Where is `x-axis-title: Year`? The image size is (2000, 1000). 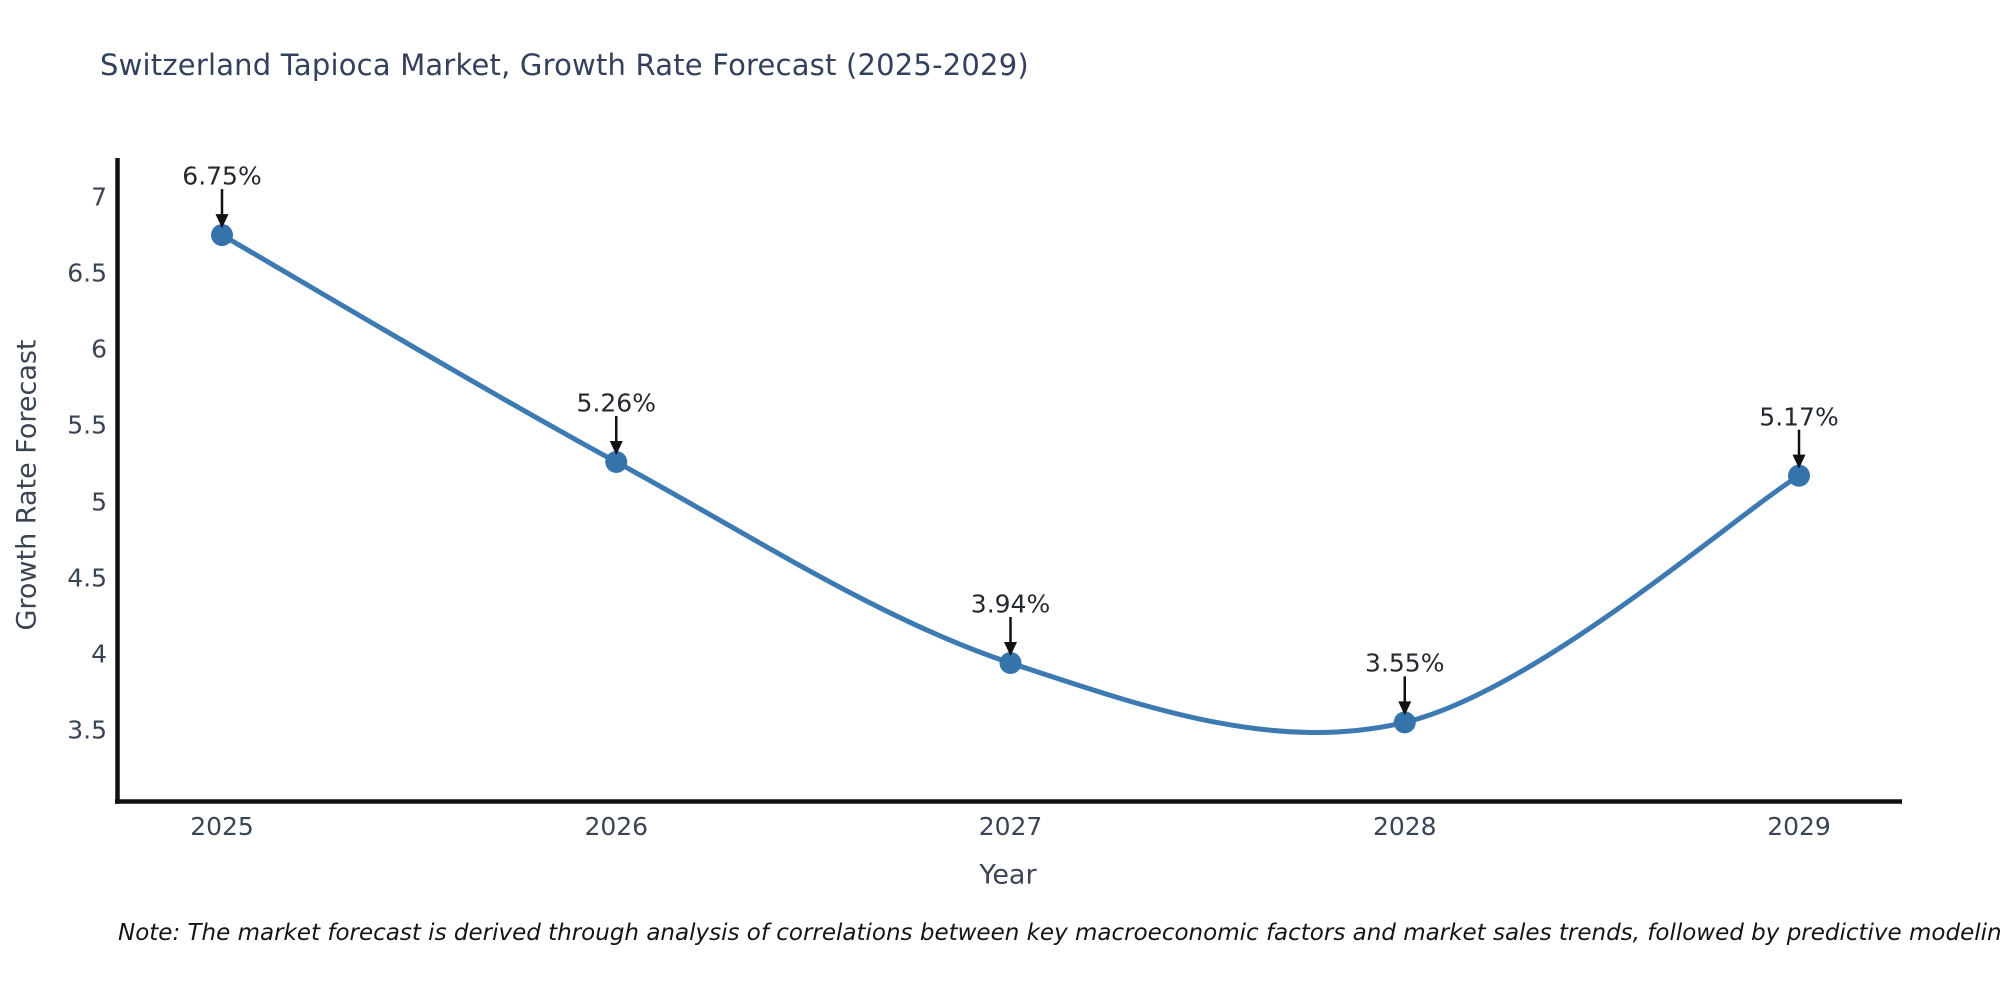
x-axis-title: Year is located at coordinates (1008, 875).